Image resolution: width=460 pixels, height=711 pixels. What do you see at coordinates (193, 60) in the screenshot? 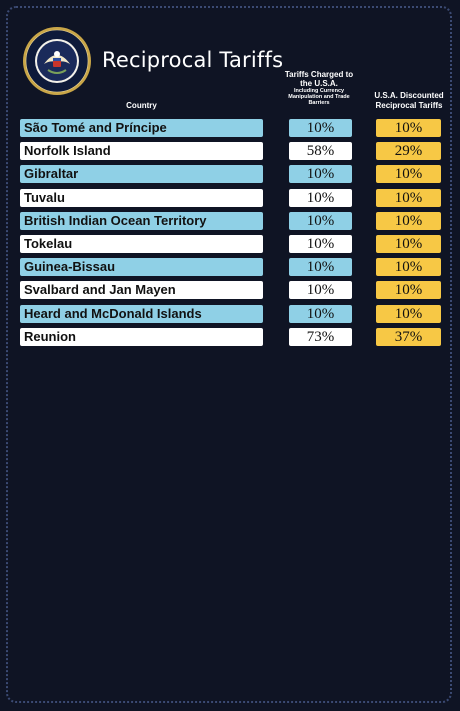
I see `page-title: Reciprocal Tariffs` at bounding box center [193, 60].